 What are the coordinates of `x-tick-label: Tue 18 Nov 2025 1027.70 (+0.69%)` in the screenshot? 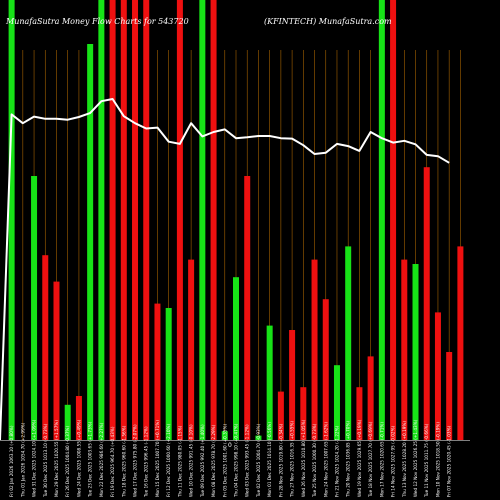 It's located at (370, 459).